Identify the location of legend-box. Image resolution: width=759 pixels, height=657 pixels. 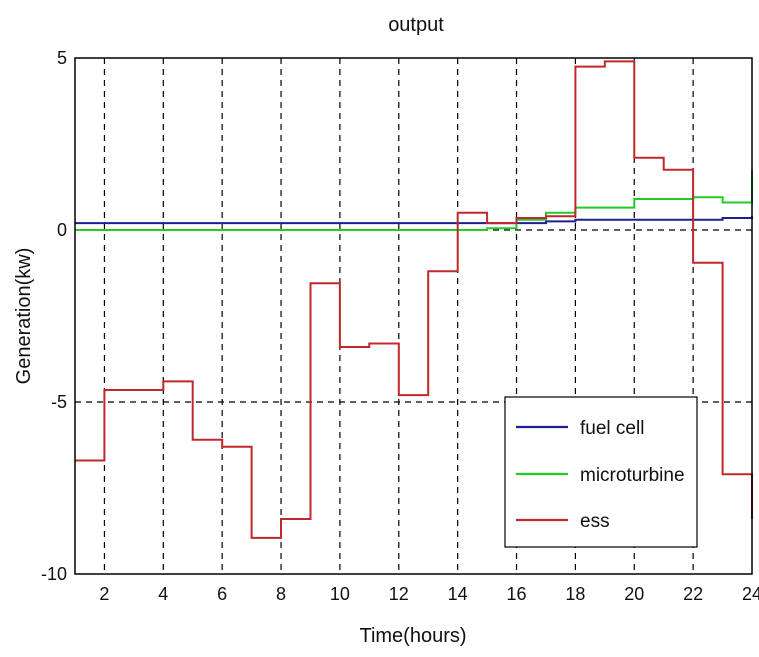
(601, 472).